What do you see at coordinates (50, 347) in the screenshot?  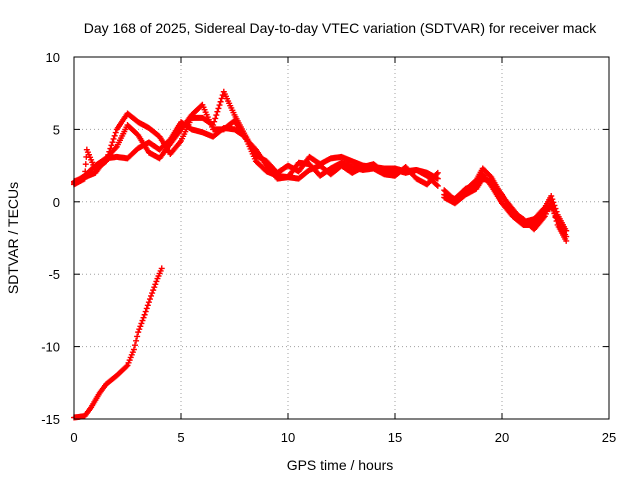 I see `y-tick-label: -10` at bounding box center [50, 347].